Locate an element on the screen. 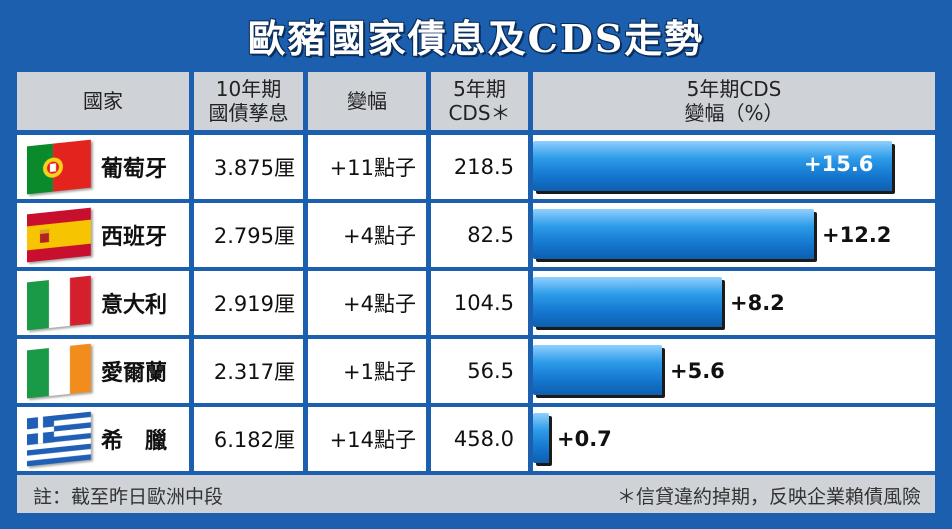 The image size is (952, 529). header-cds: 5年期 CDS＊ is located at coordinates (479, 101).